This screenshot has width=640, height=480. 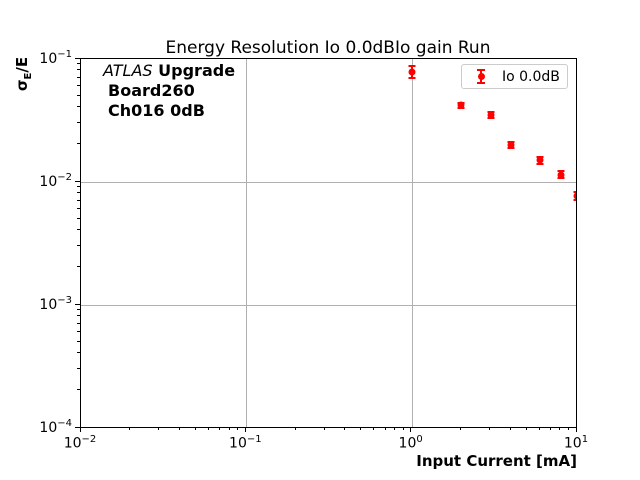 What do you see at coordinates (576, 443) in the screenshot?
I see `x-tick-label: 101` at bounding box center [576, 443].